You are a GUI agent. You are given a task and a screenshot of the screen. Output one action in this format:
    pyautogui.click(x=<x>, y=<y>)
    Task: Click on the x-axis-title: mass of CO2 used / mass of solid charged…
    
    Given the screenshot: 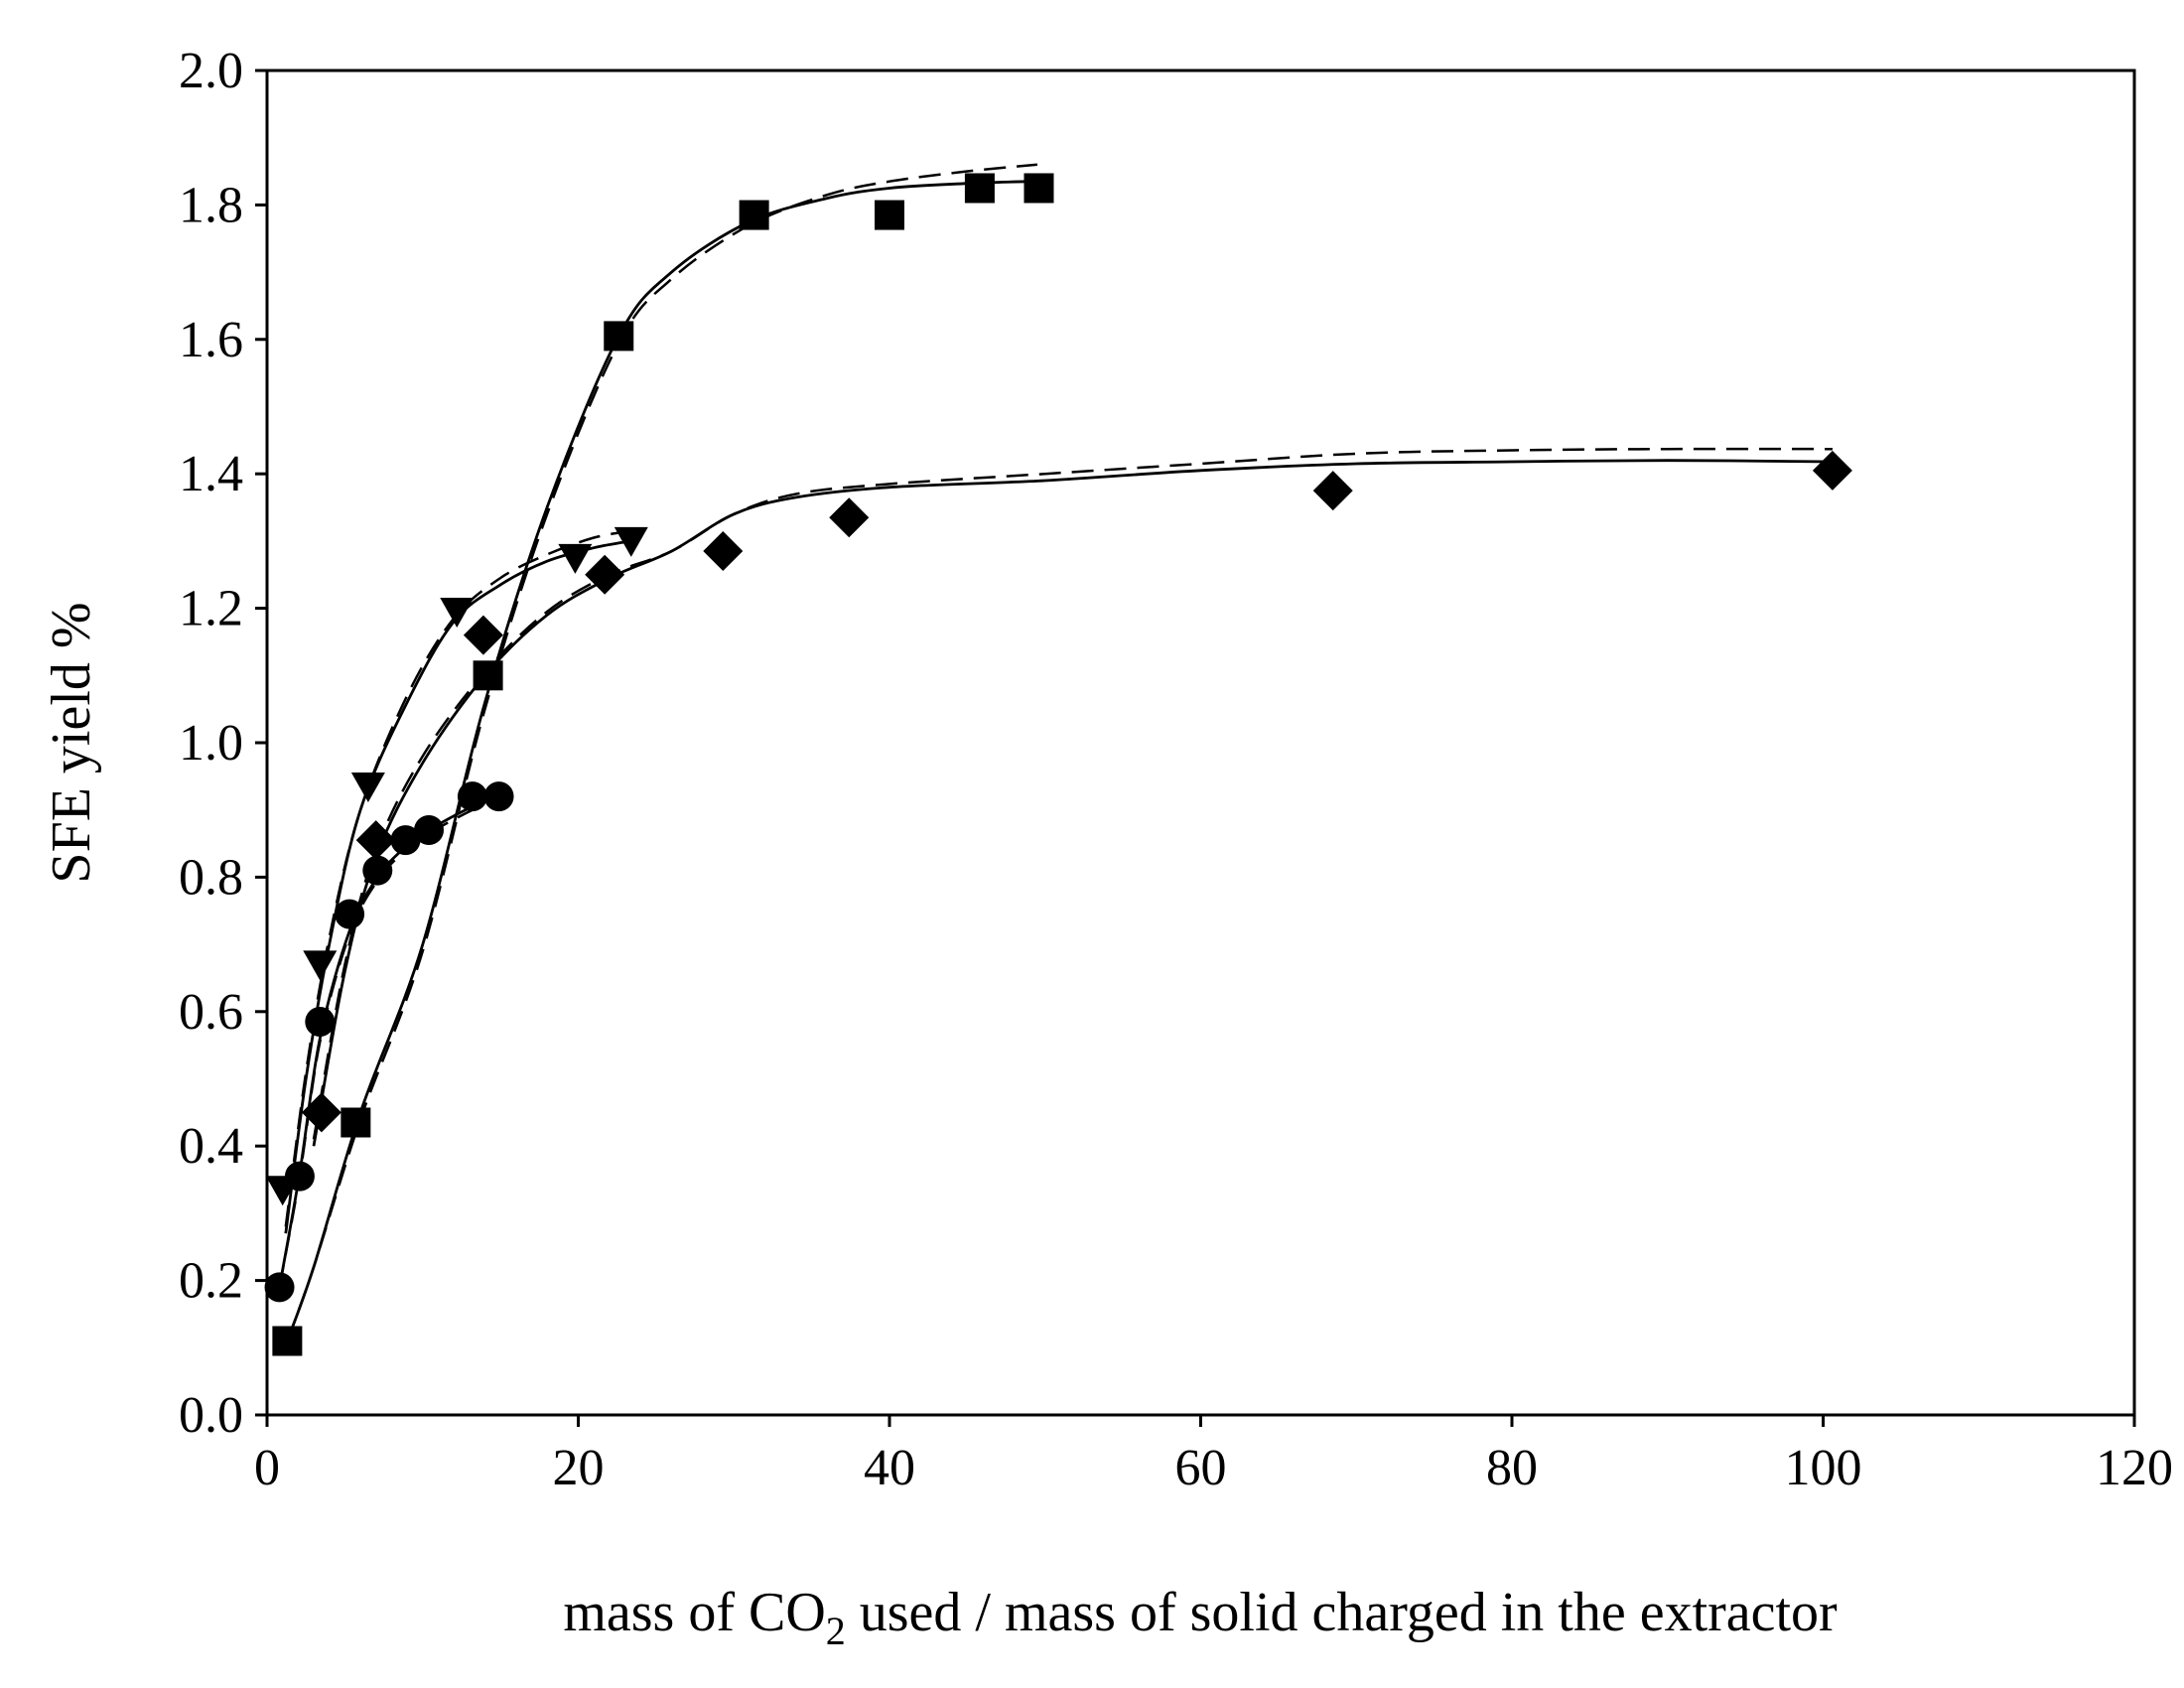 What is the action you would take?
    pyautogui.click(x=1200, y=1617)
    